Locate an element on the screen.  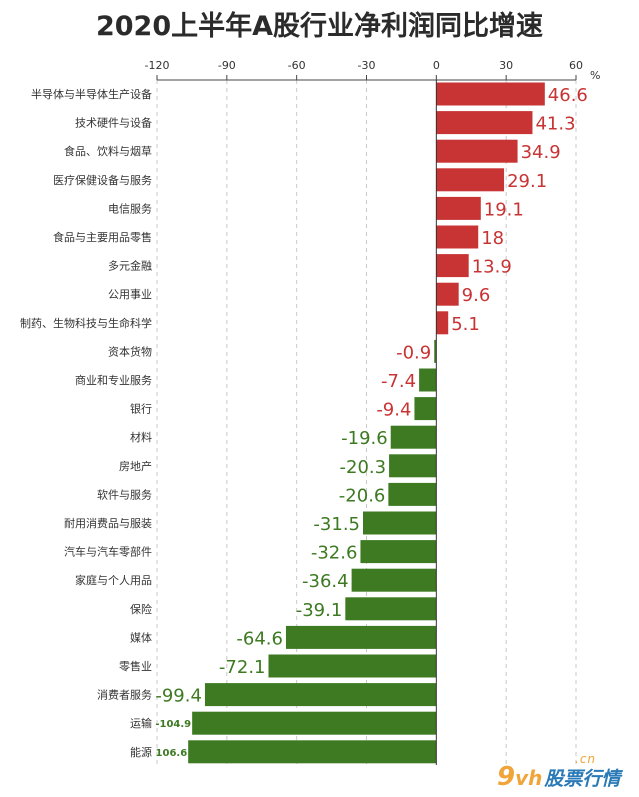
value-label: 18 is located at coordinates (492, 238).